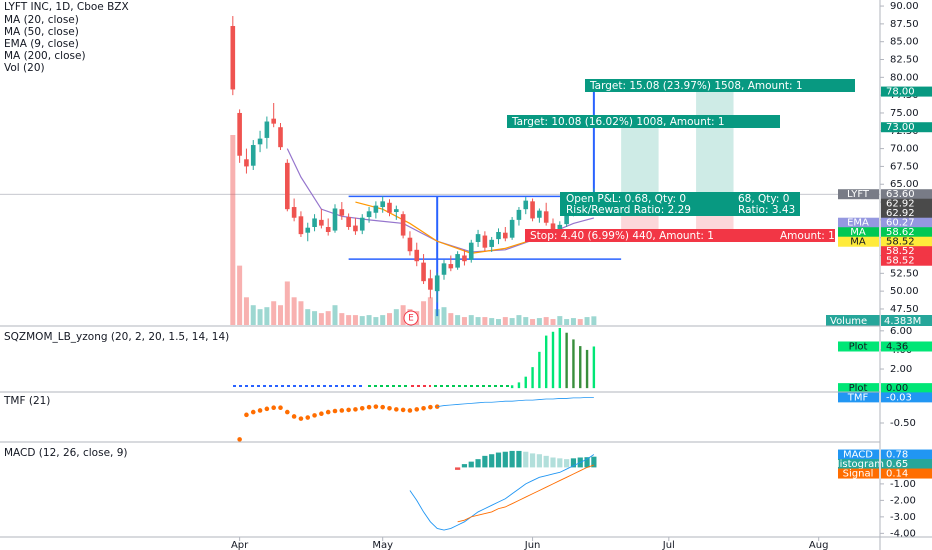  I want to click on volume-tag, so click(853, 320).